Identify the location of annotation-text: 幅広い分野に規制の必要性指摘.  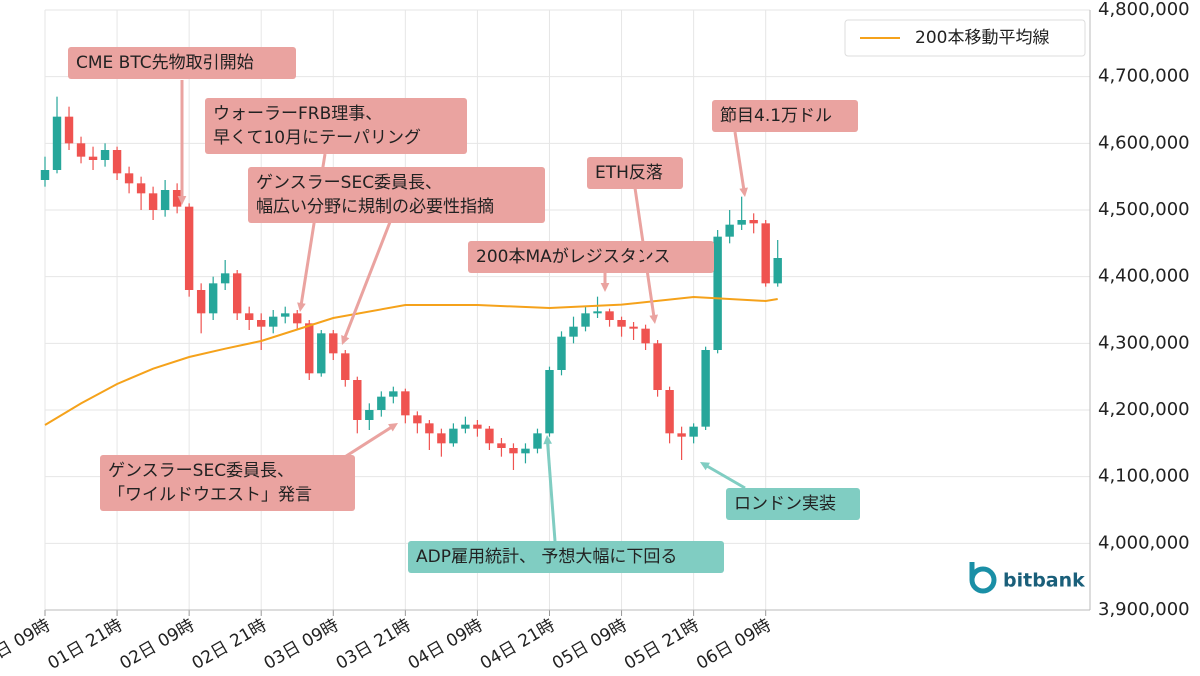
(375, 207).